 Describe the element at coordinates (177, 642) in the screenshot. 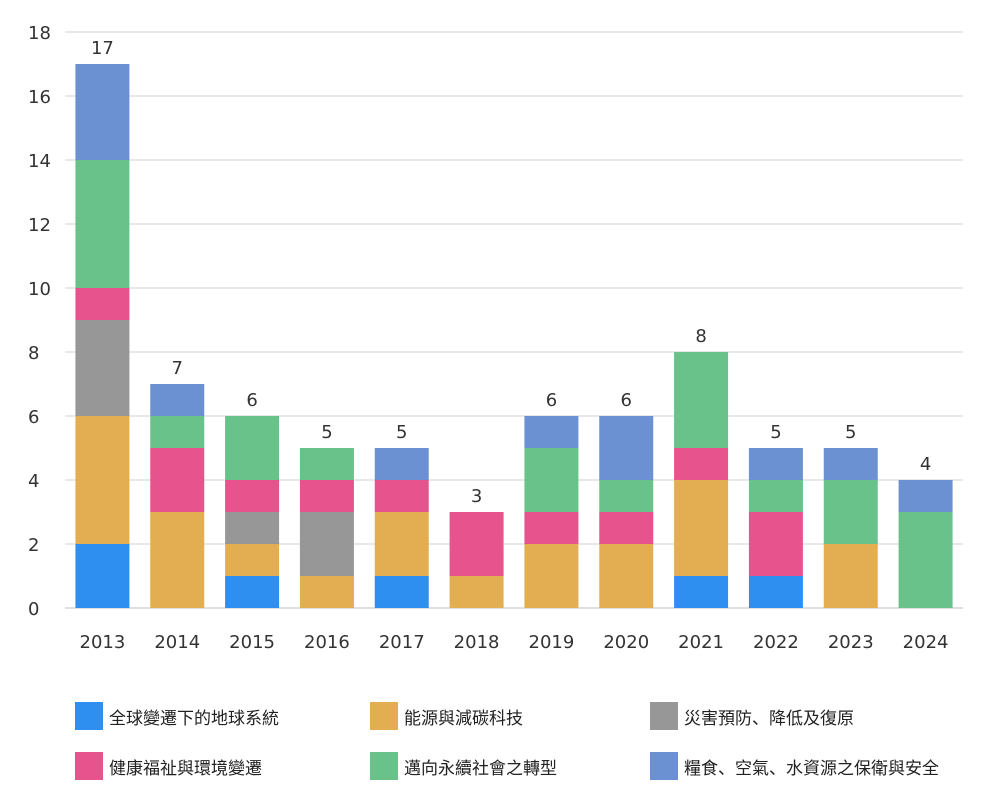

I see `x-tick-label: 2014` at that location.